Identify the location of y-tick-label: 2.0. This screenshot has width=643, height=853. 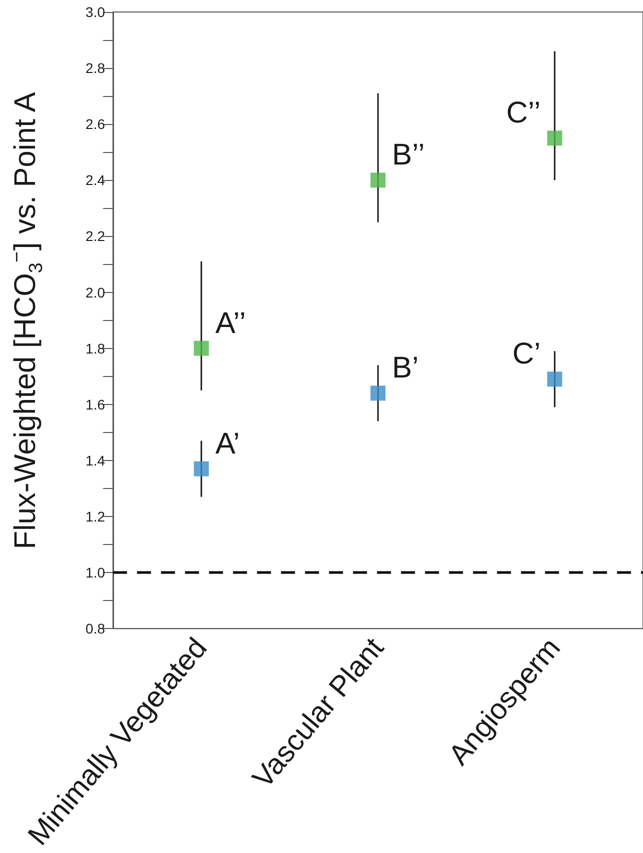
(96, 292).